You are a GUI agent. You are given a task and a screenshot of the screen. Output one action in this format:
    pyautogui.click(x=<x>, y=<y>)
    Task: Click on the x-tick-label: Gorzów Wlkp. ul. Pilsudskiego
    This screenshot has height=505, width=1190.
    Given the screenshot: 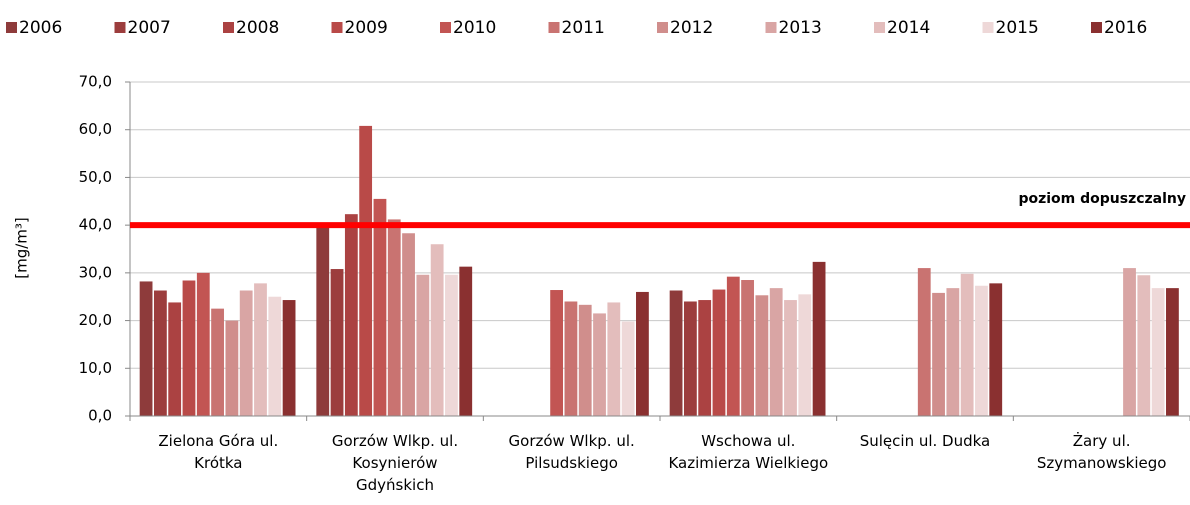 What is the action you would take?
    pyautogui.click(x=571, y=452)
    